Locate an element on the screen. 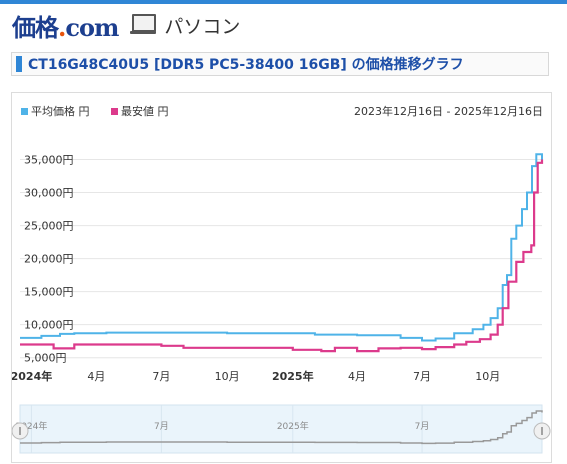  category-label: パソコン is located at coordinates (202, 26).